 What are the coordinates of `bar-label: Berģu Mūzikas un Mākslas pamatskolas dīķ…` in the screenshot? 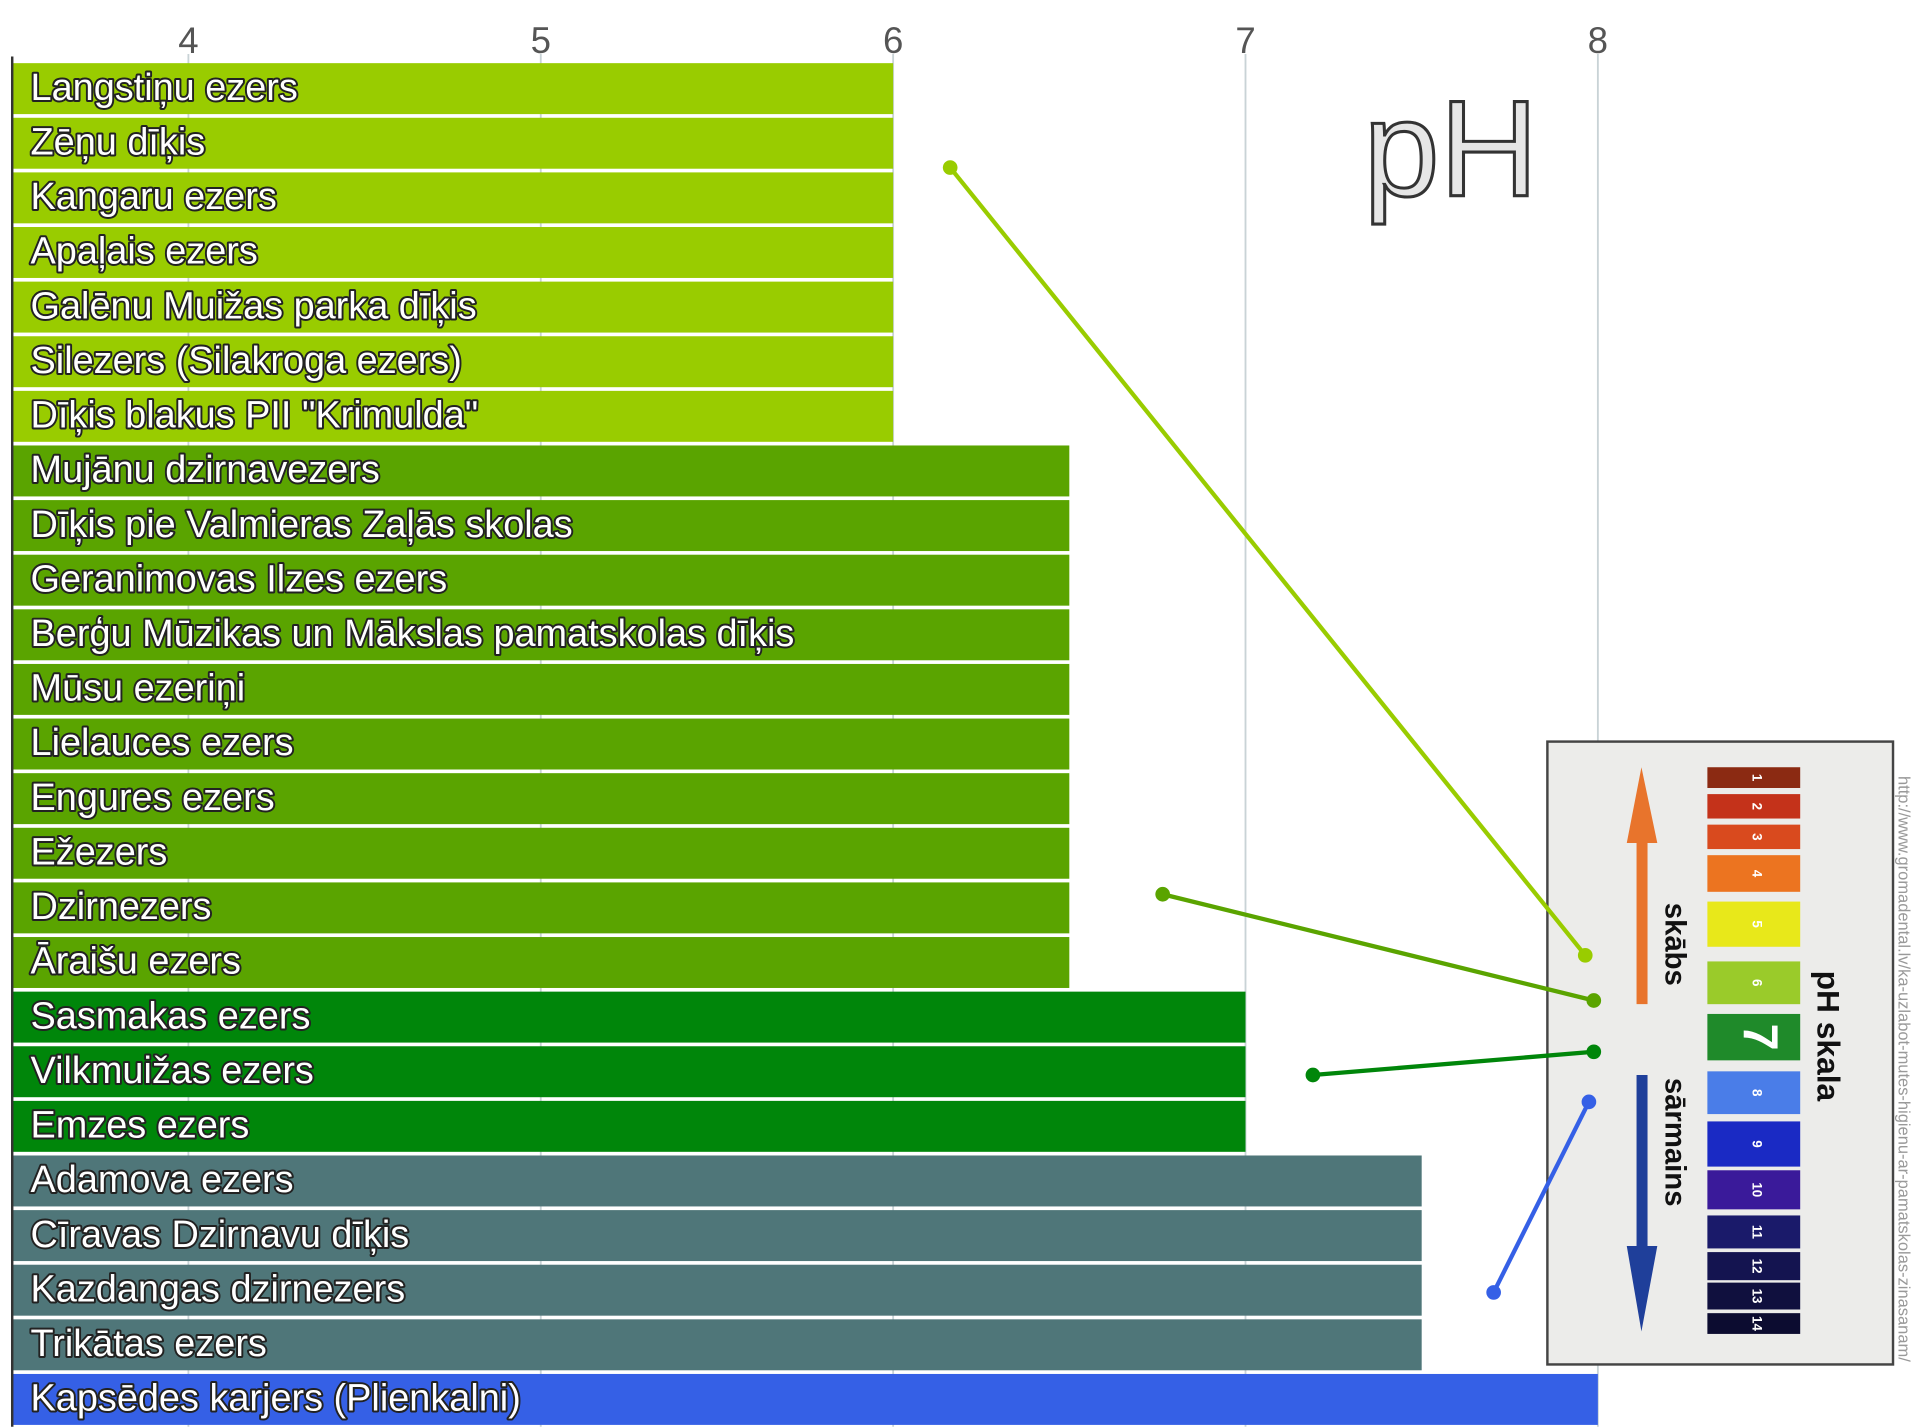 It's located at (413, 634).